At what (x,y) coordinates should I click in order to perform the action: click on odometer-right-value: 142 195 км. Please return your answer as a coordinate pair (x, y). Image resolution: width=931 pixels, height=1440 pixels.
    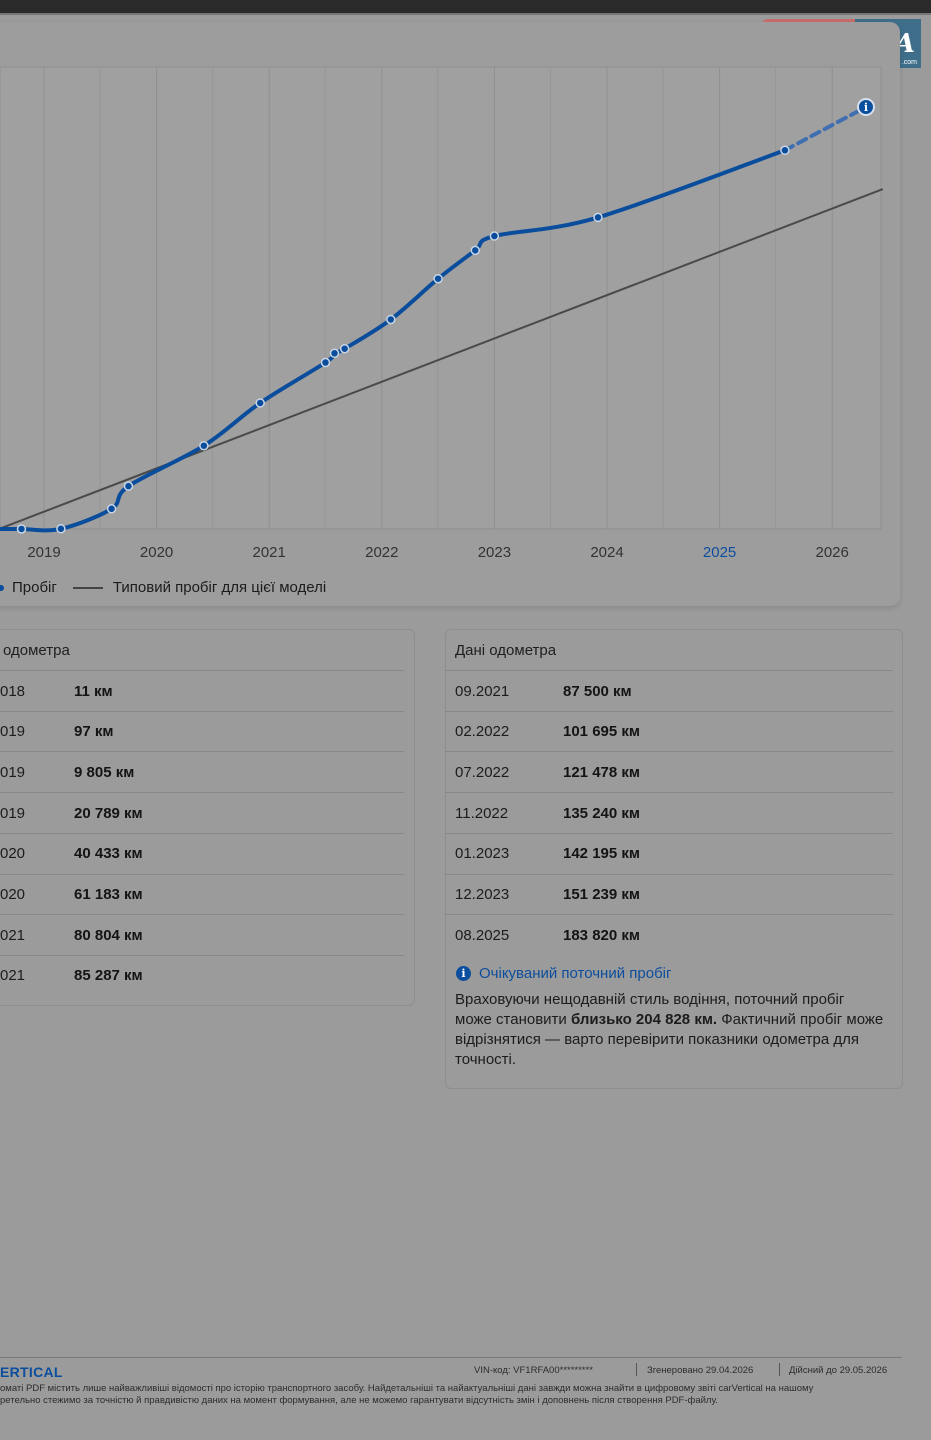
    Looking at the image, I should click on (601, 854).